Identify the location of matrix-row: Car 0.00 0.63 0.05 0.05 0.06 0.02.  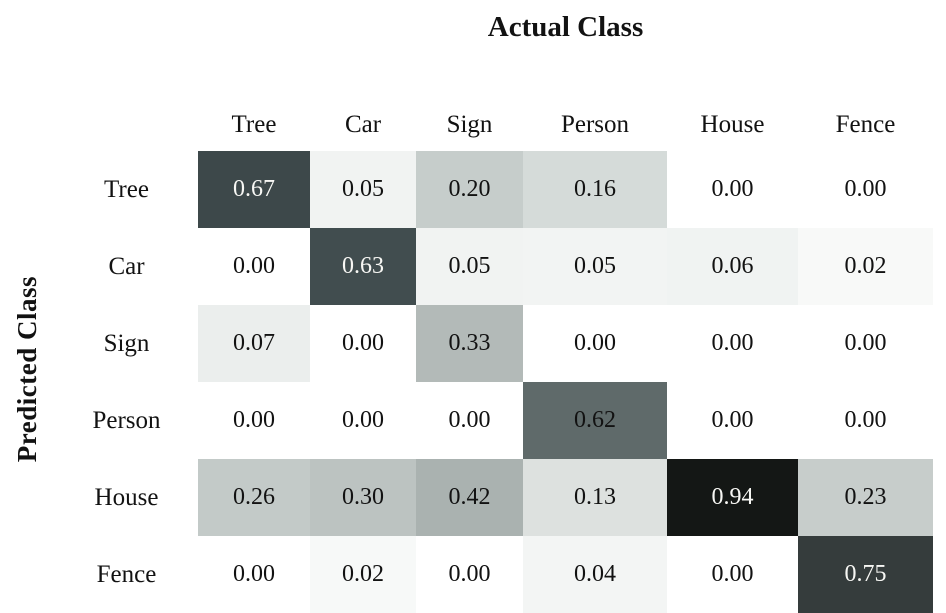
(494, 266).